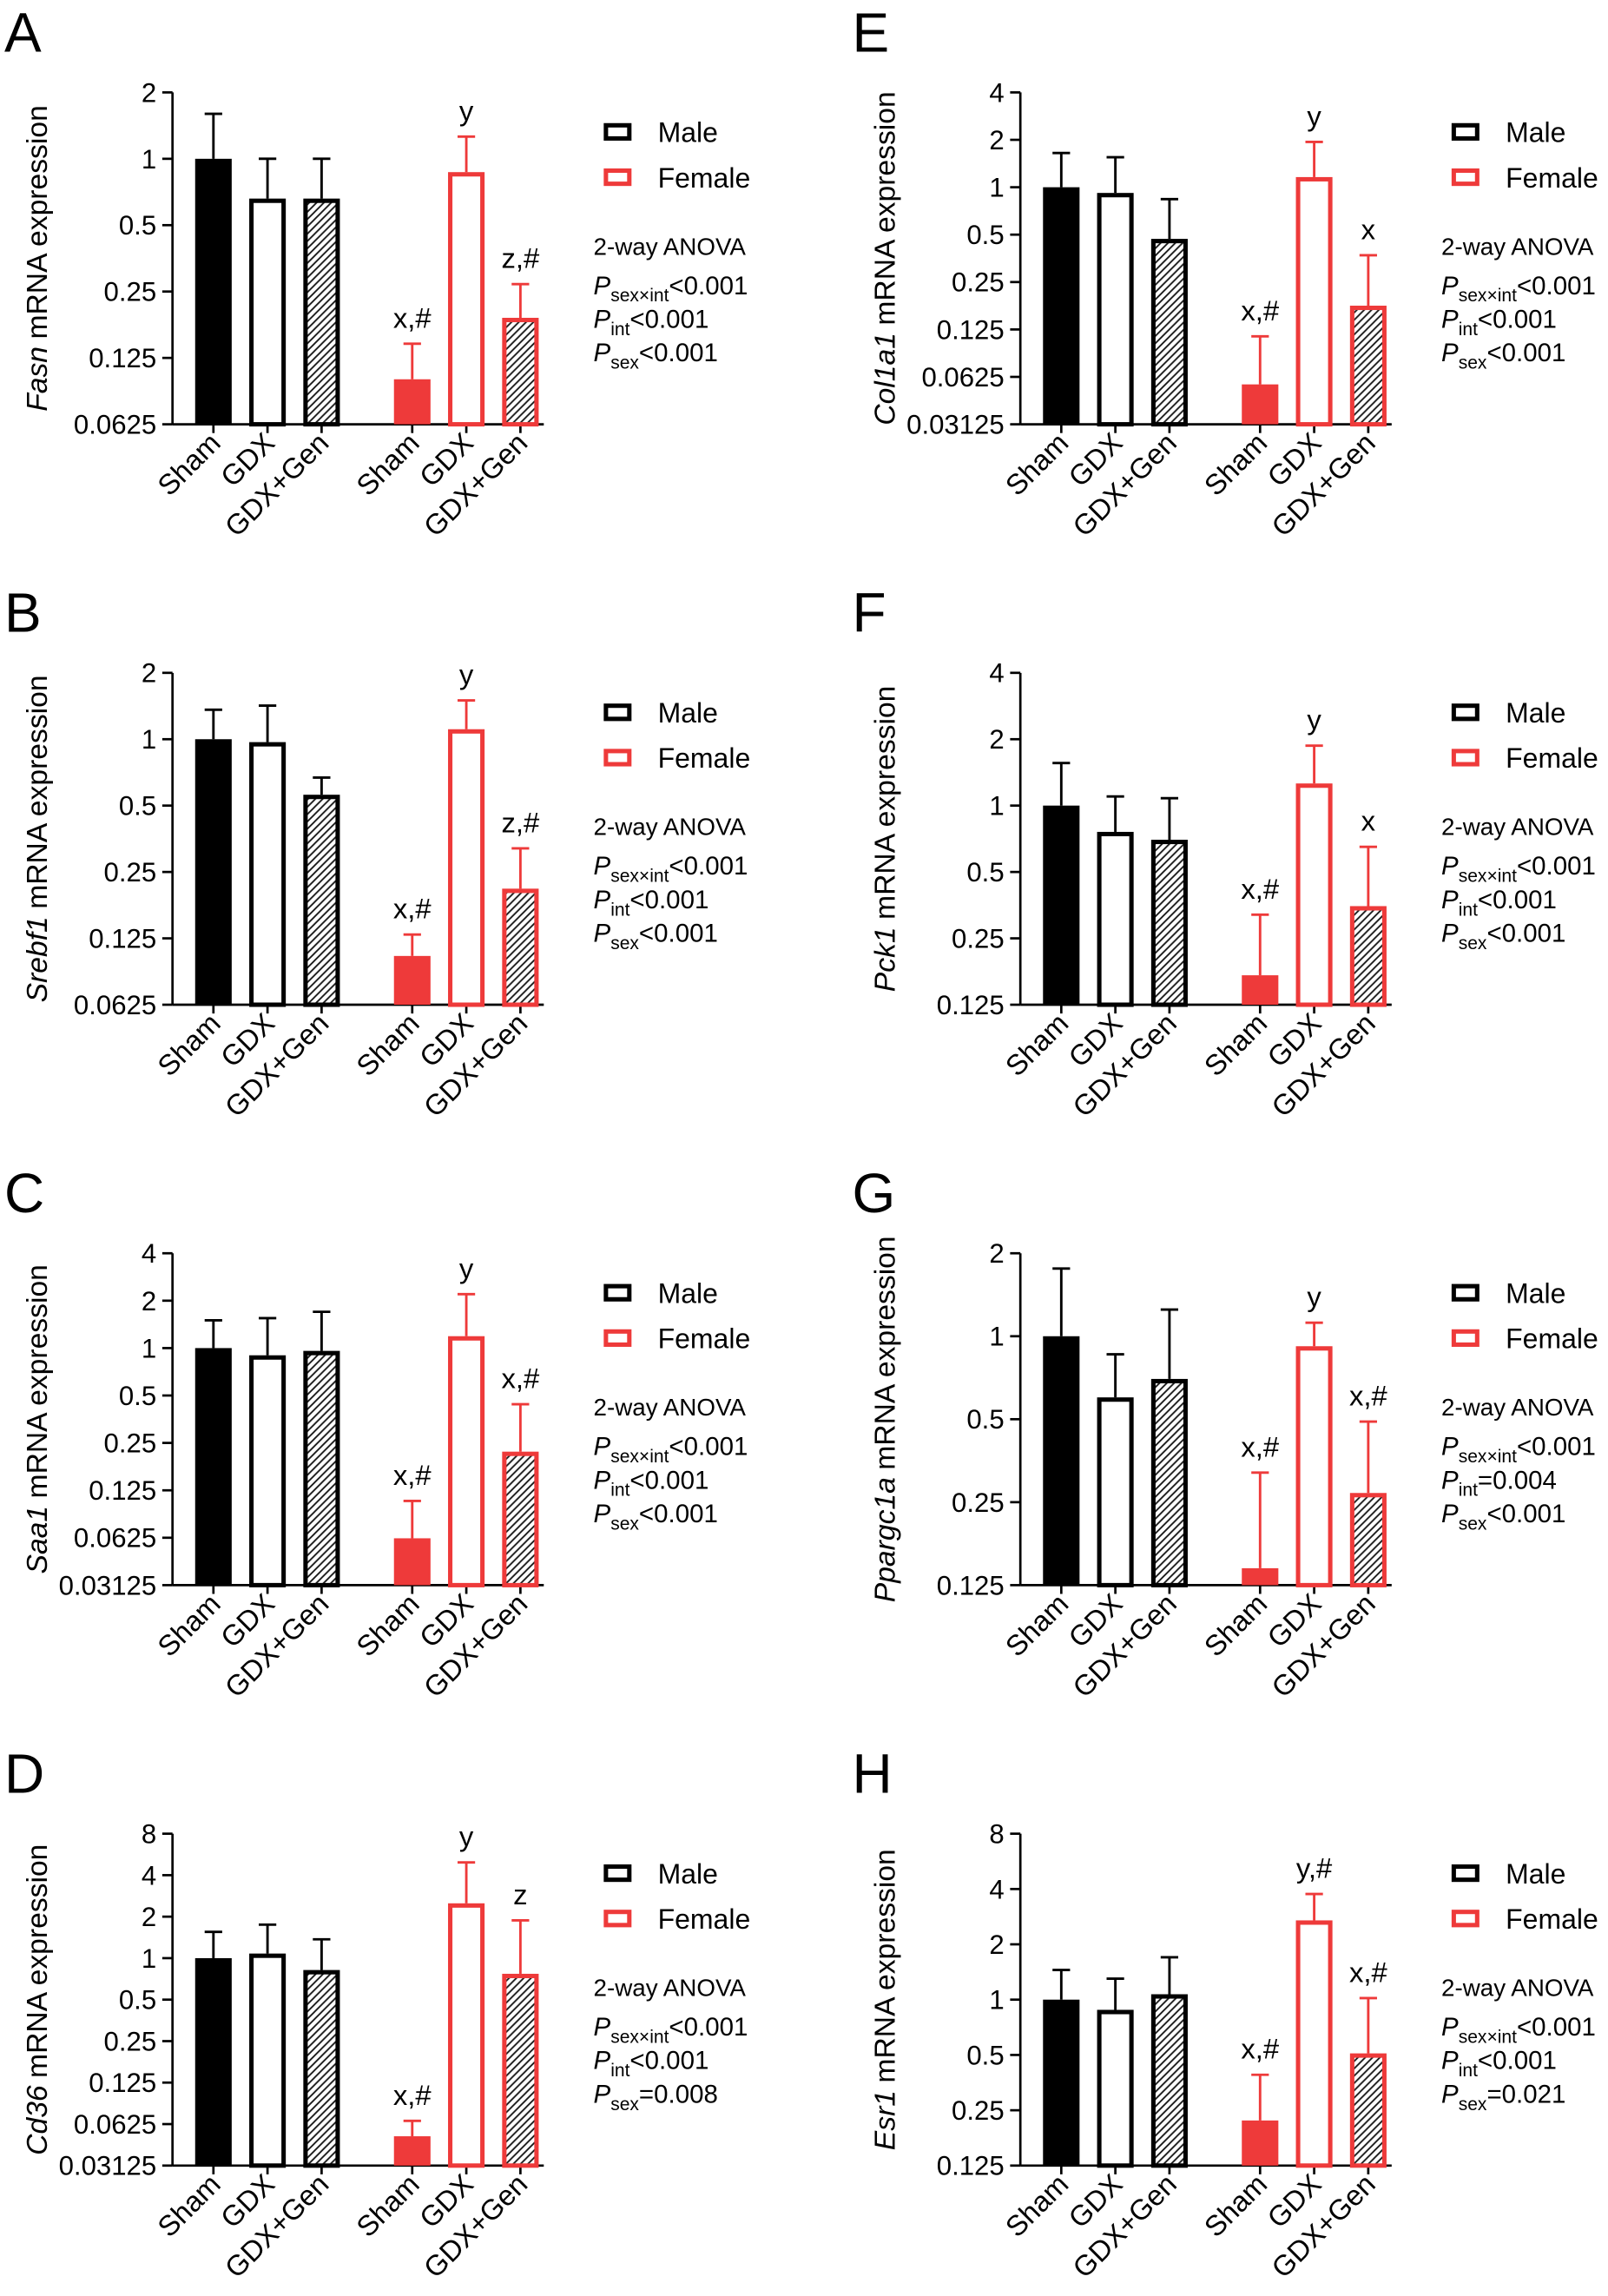 The width and height of the screenshot is (1608, 2296). Describe the element at coordinates (971, 329) in the screenshot. I see `y-tick-label: 0.125` at that location.